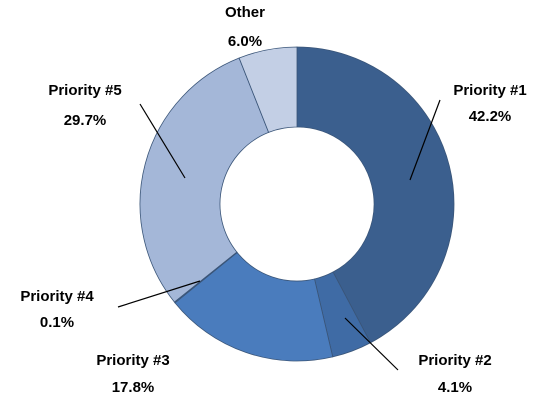 The image size is (541, 403). I want to click on segment-label: Other, so click(245, 12).